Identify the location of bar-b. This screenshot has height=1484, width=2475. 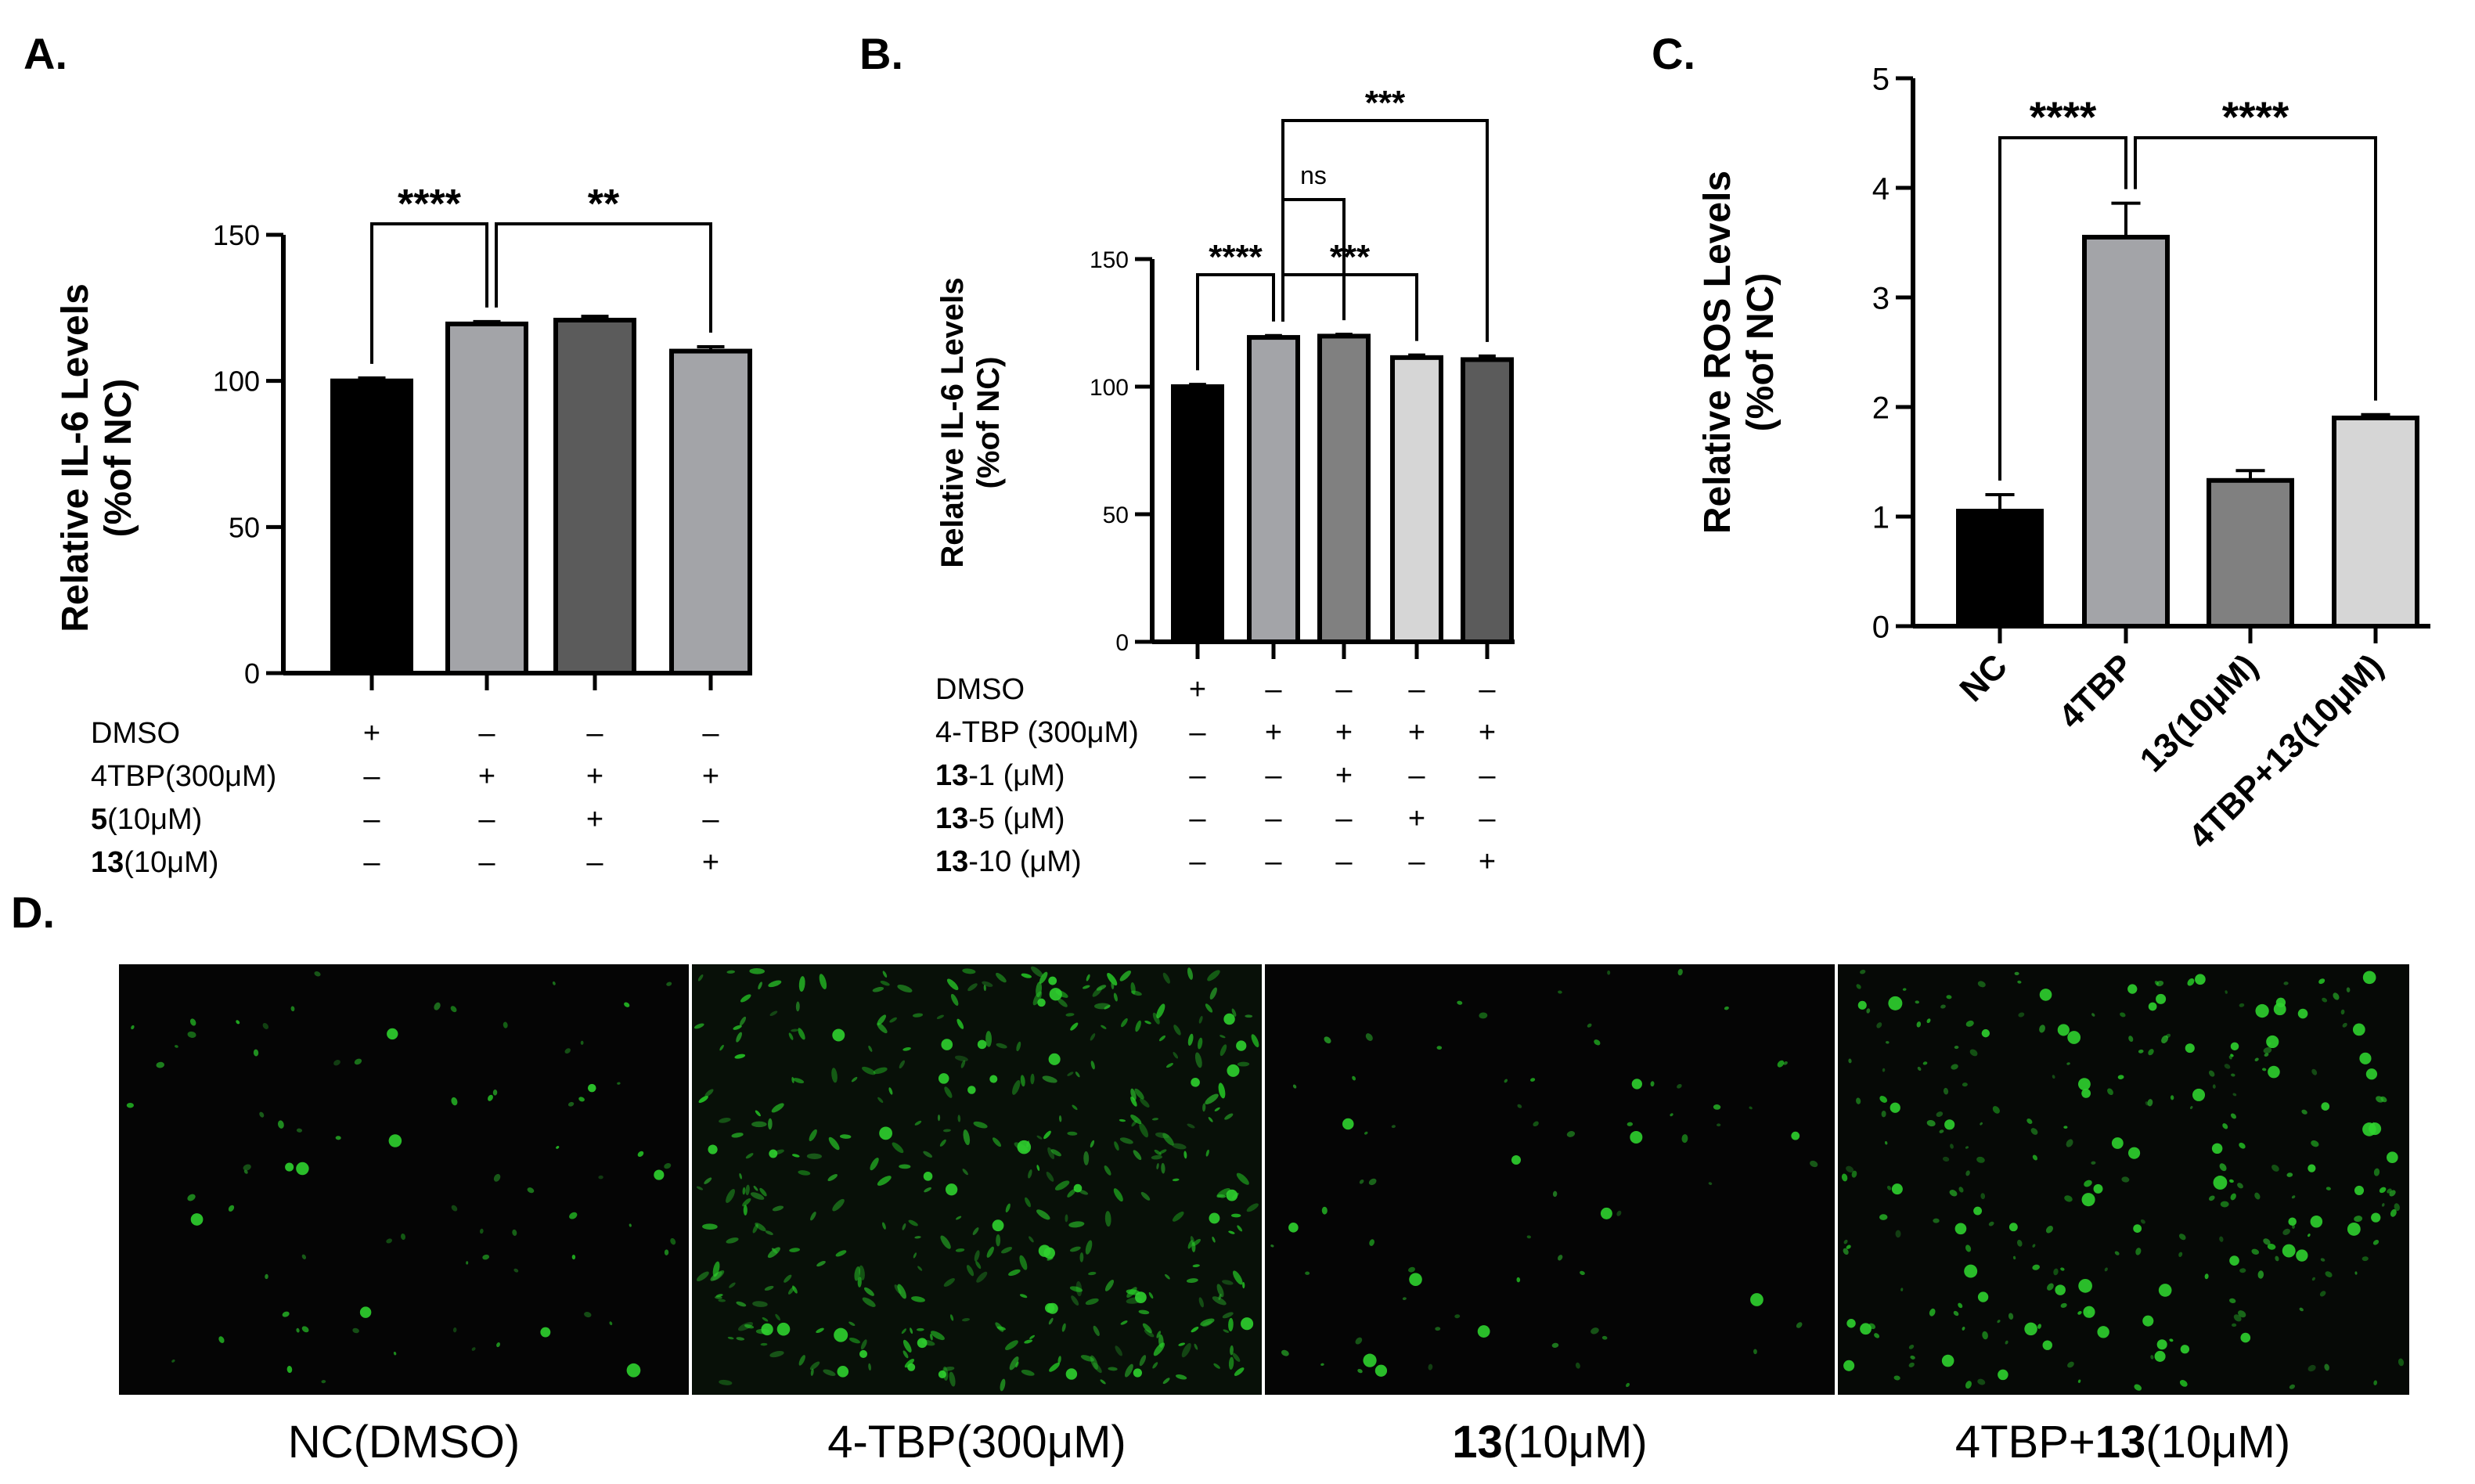
(1197, 514).